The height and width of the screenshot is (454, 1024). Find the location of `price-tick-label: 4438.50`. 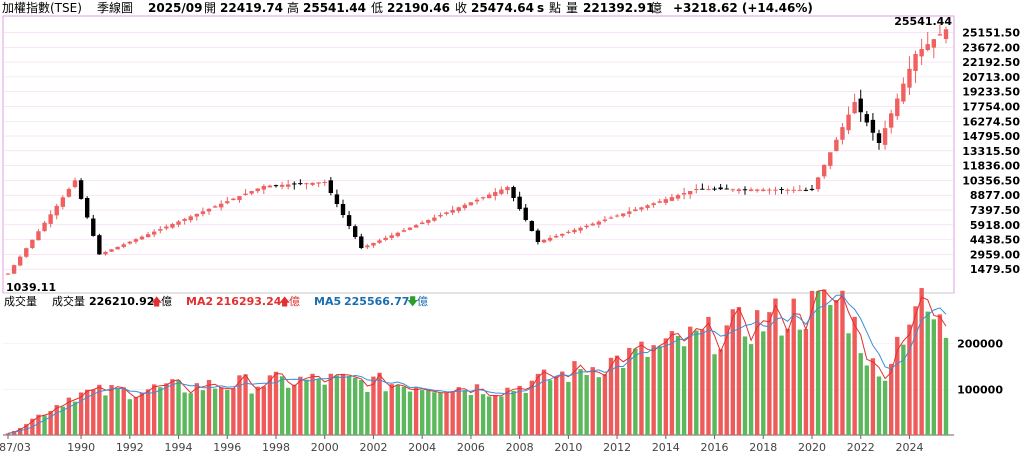

price-tick-label: 4438.50 is located at coordinates (995, 240).